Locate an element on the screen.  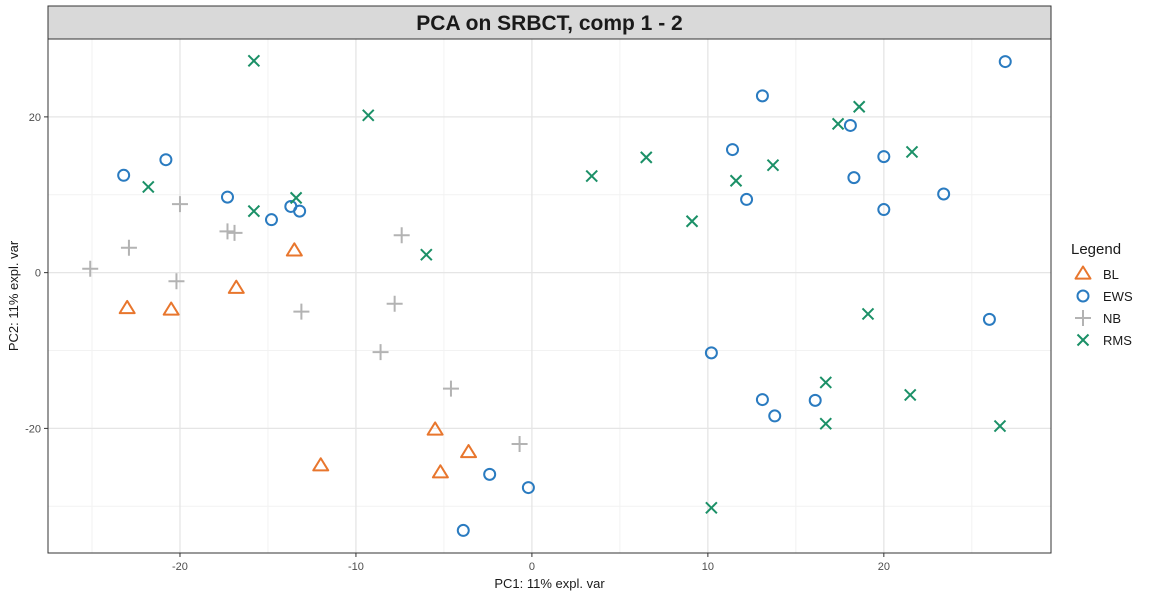
x-axis: -20 -10 0 10 20 is located at coordinates (531, 563).